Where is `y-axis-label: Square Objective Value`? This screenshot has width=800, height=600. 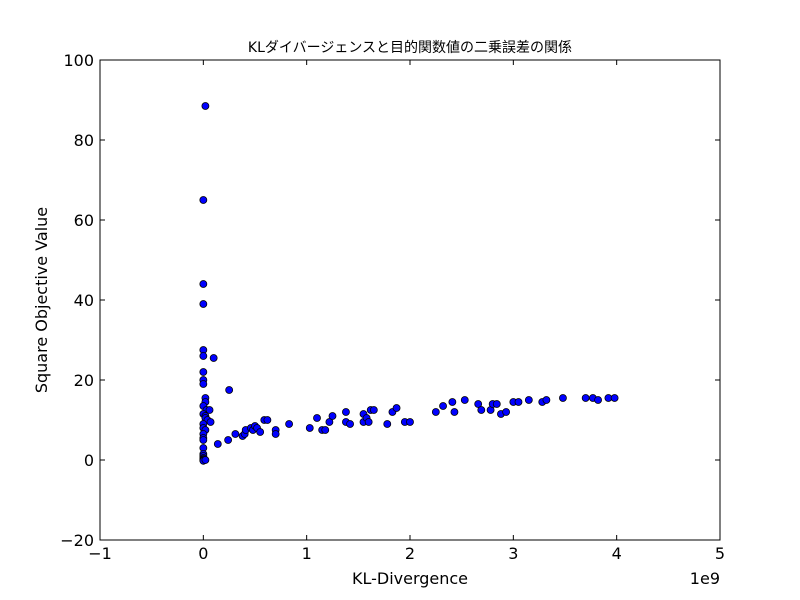 y-axis-label: Square Objective Value is located at coordinates (41, 300).